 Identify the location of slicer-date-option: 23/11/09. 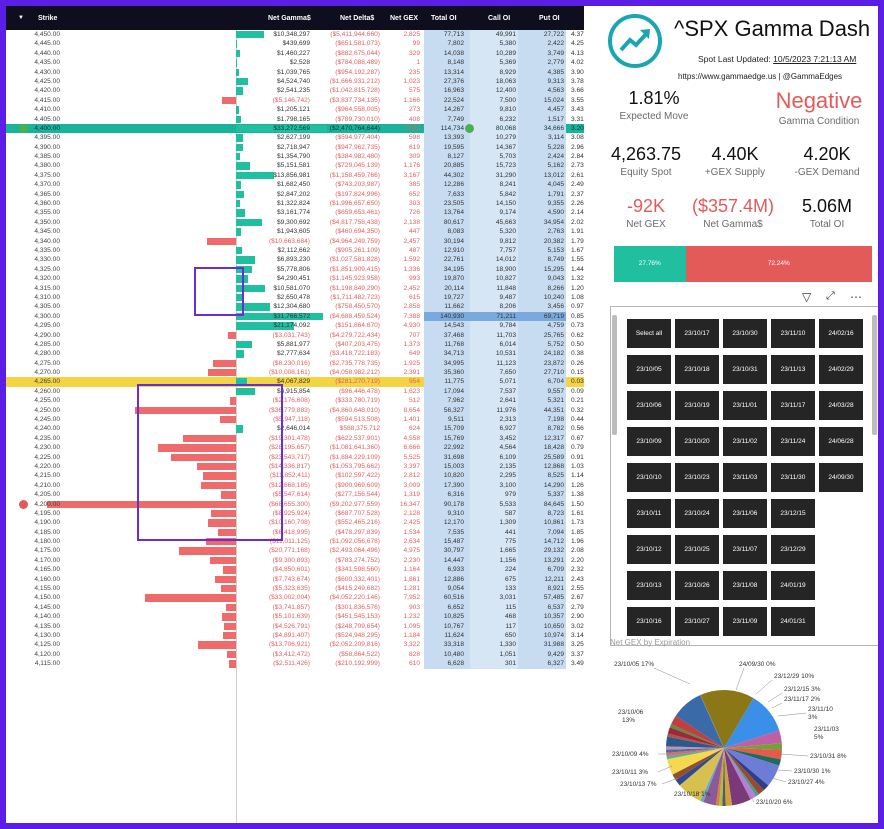
(745, 621).